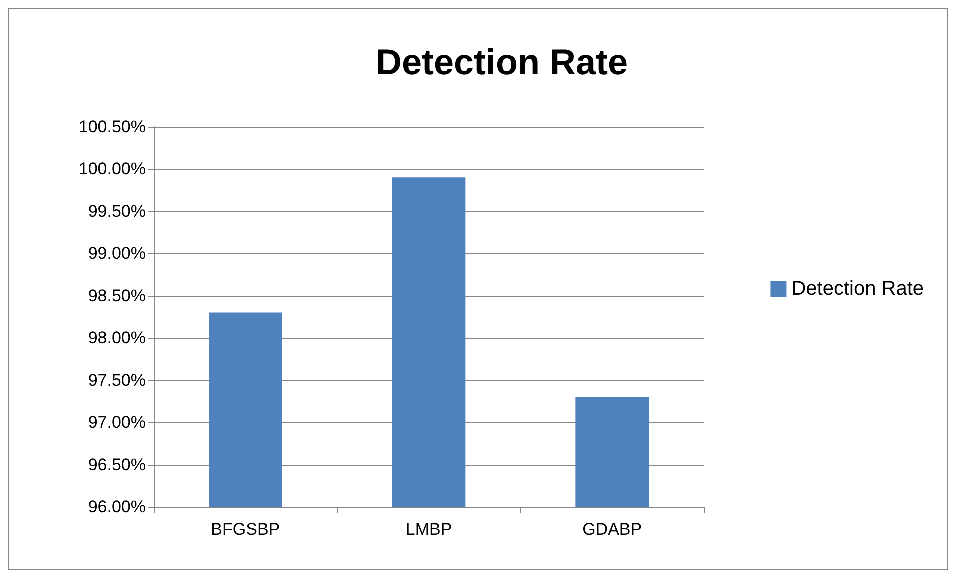 The image size is (958, 580). What do you see at coordinates (117, 211) in the screenshot?
I see `y-tick-label: 99.50%` at bounding box center [117, 211].